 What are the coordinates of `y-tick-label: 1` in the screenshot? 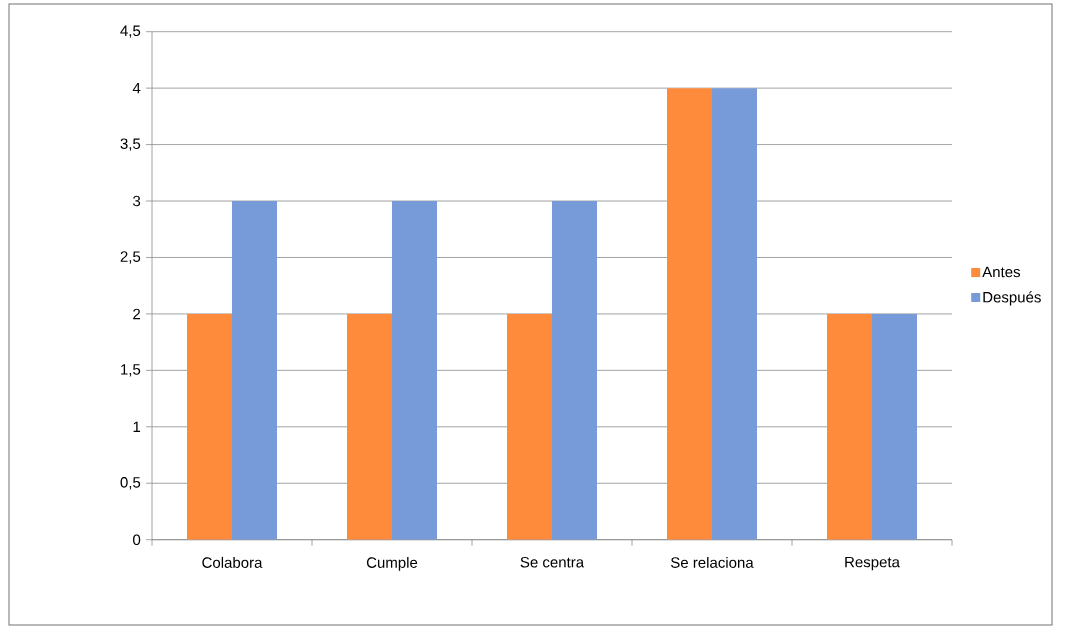 It's located at (137, 426).